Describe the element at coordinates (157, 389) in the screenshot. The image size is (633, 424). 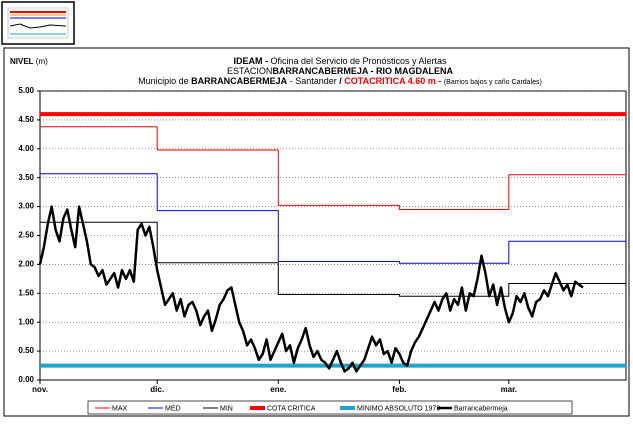
I see `x-tick-label: dic.` at that location.